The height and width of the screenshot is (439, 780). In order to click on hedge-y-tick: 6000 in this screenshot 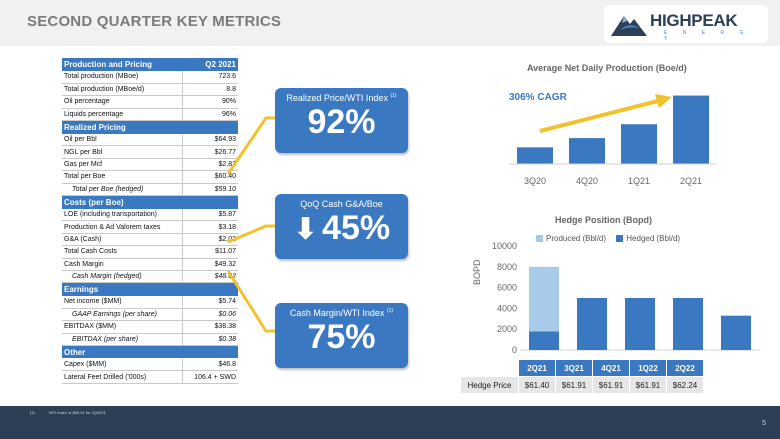, I will do `click(507, 288)`.